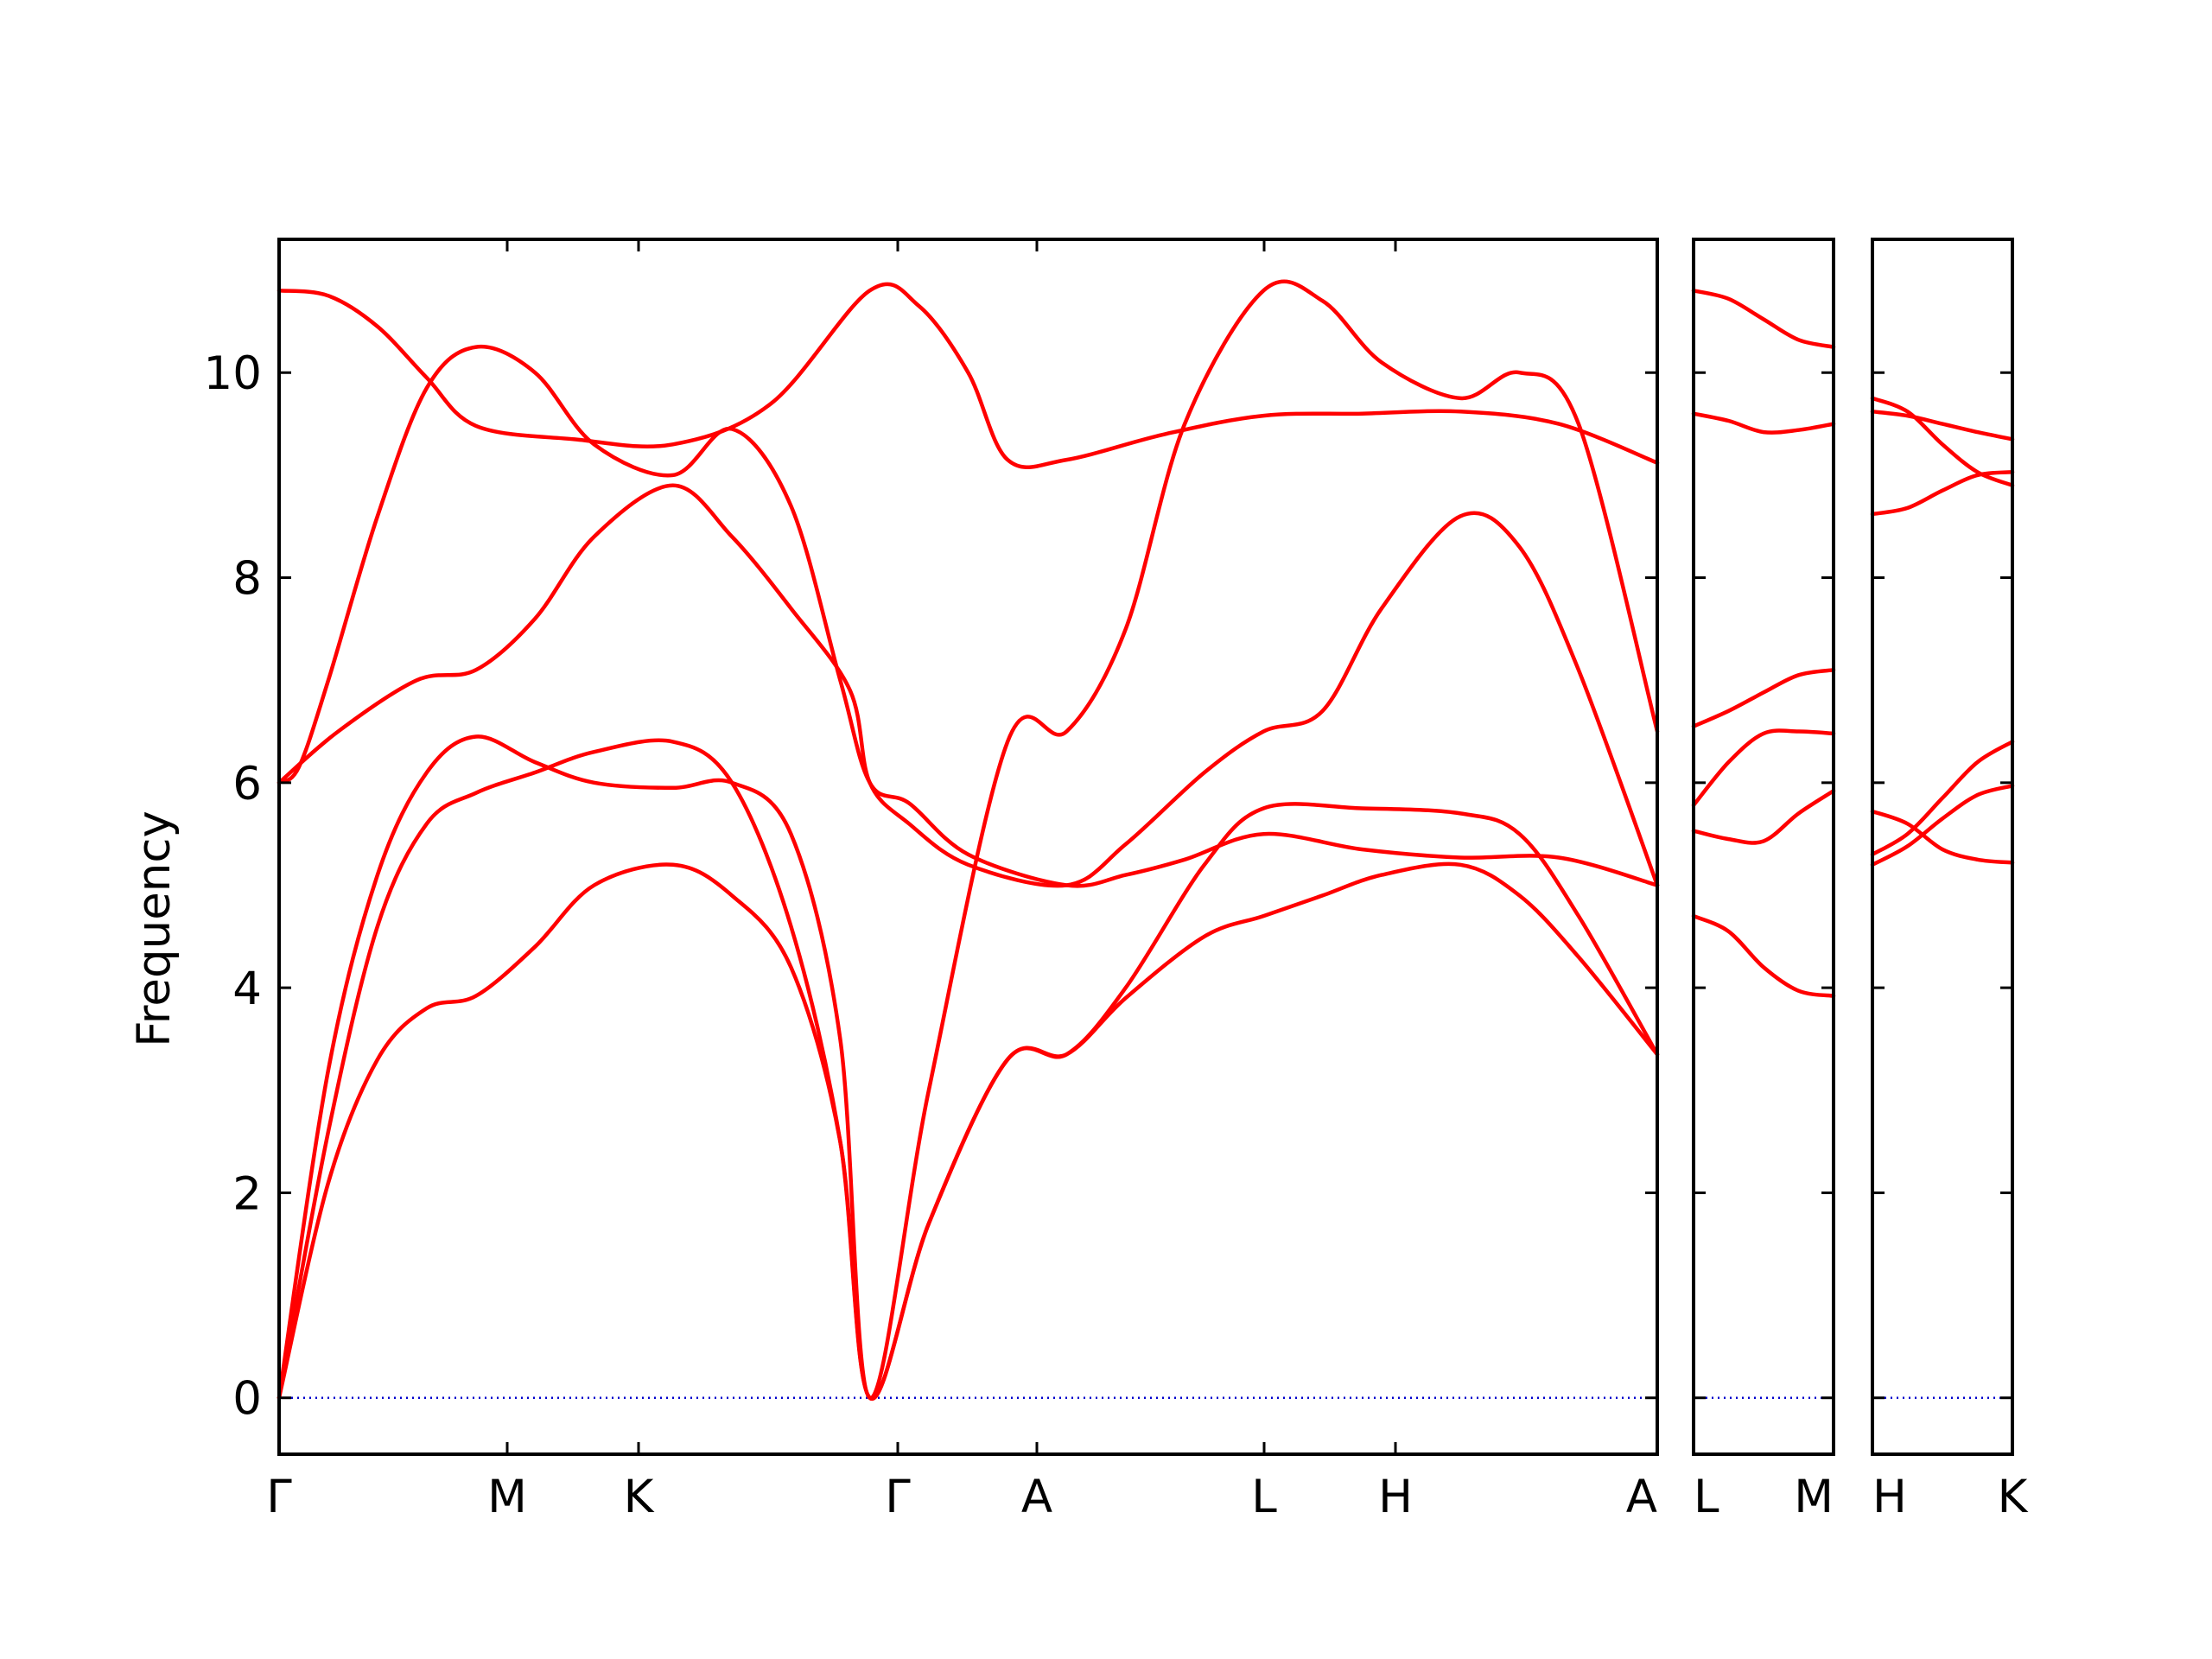  I want to click on y-tick-label: 2, so click(247, 1193).